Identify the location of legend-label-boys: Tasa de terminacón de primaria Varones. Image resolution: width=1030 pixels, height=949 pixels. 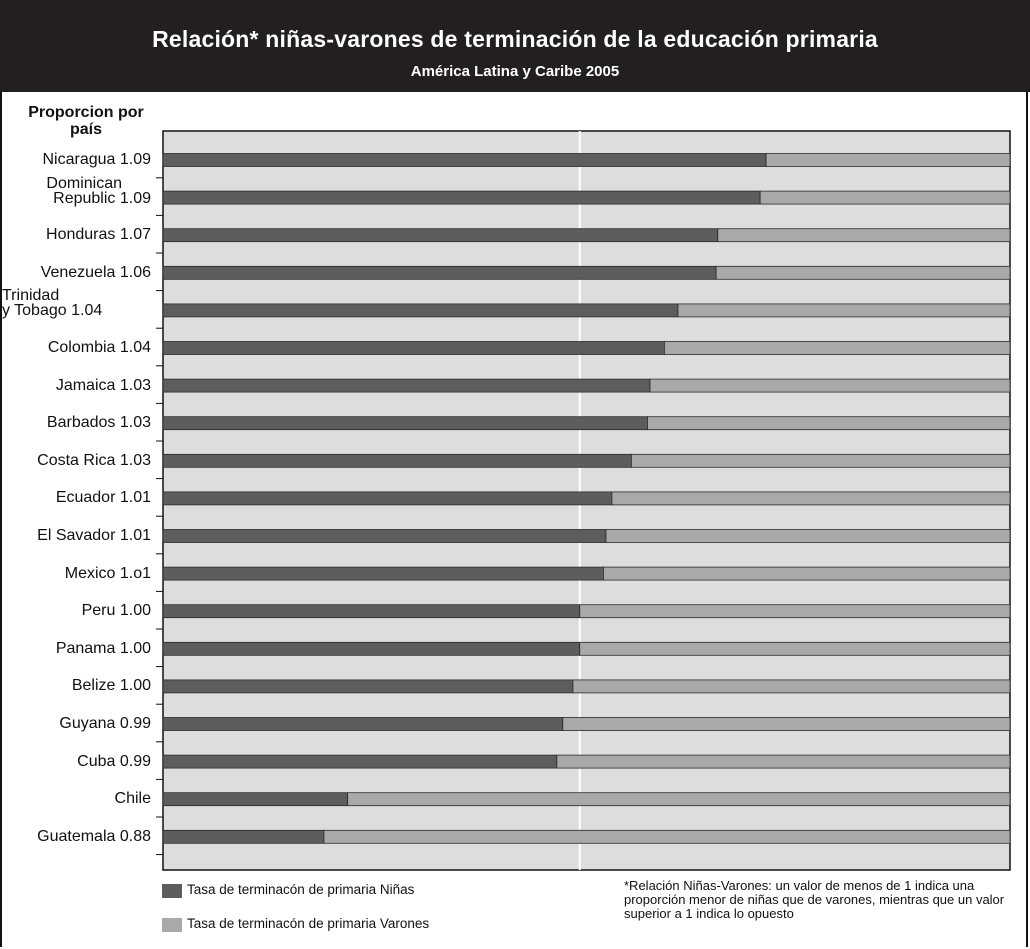
(308, 923).